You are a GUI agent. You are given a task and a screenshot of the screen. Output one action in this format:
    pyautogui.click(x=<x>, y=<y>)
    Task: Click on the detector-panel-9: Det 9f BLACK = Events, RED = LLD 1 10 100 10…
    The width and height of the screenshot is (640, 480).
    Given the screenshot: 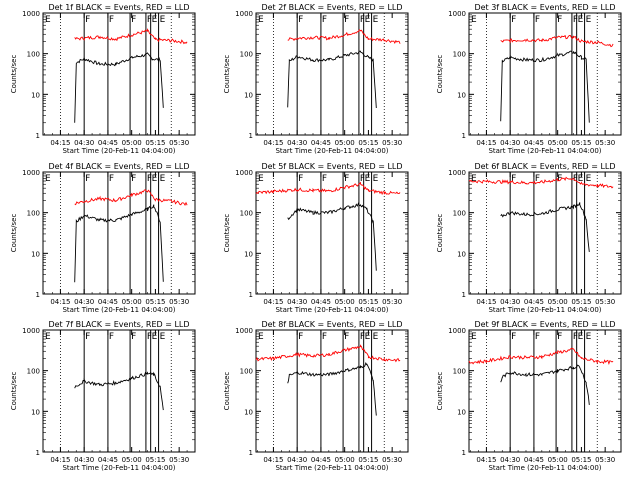 What is the action you would take?
    pyautogui.click(x=529, y=396)
    